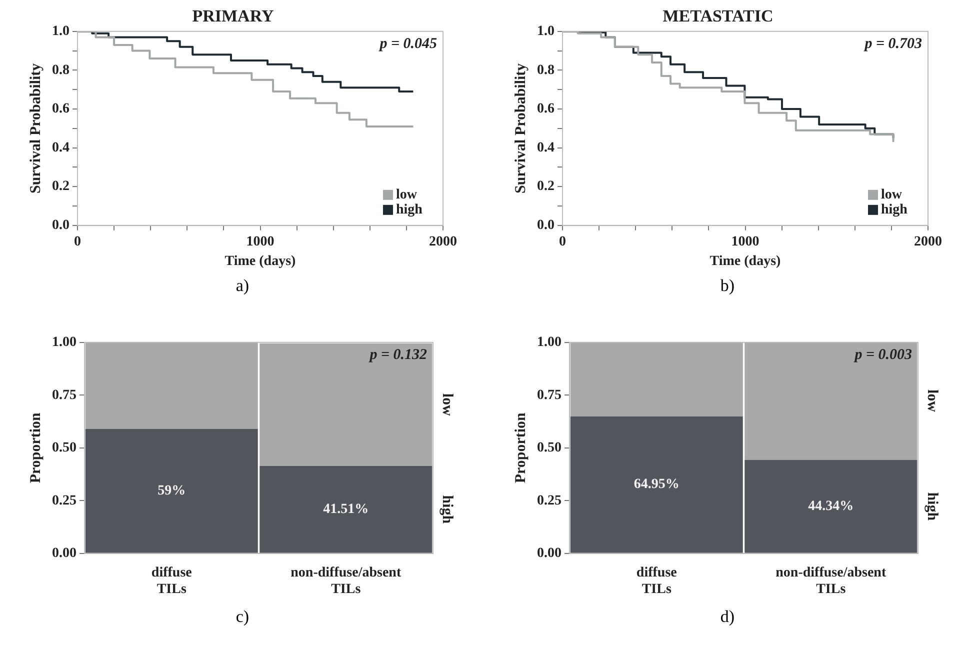 The width and height of the screenshot is (970, 663). Describe the element at coordinates (717, 16) in the screenshot. I see `chart-title: METASTATIC` at that location.